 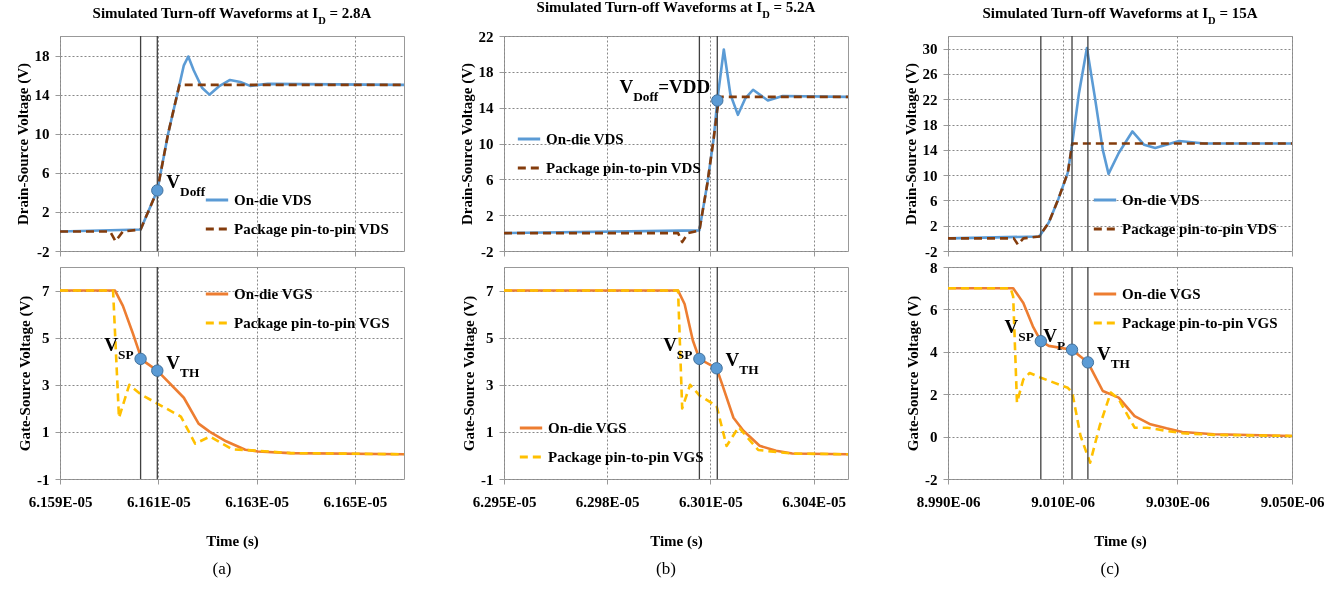 What do you see at coordinates (1120, 15) in the screenshot?
I see `chart-title: Simulated Turn-off Waveforms at I$_{D}$ = 15A` at bounding box center [1120, 15].